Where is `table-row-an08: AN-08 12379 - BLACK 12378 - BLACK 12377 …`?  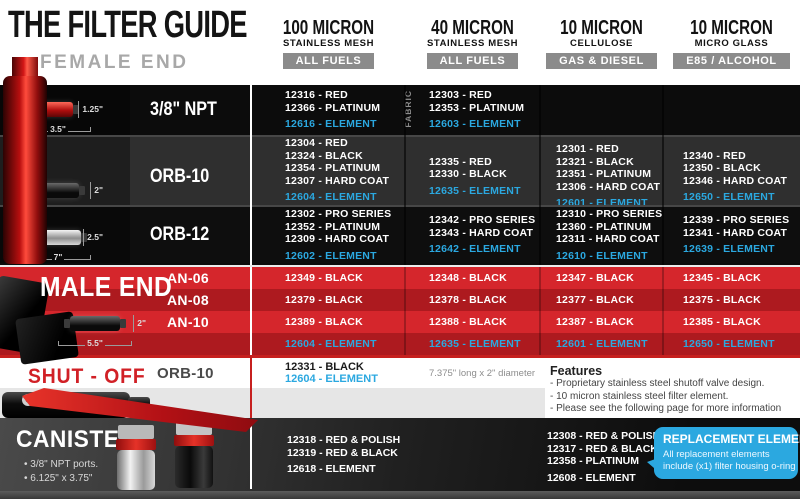 table-row-an08: AN-08 12379 - BLACK 12378 - BLACK 12377 … is located at coordinates (400, 300).